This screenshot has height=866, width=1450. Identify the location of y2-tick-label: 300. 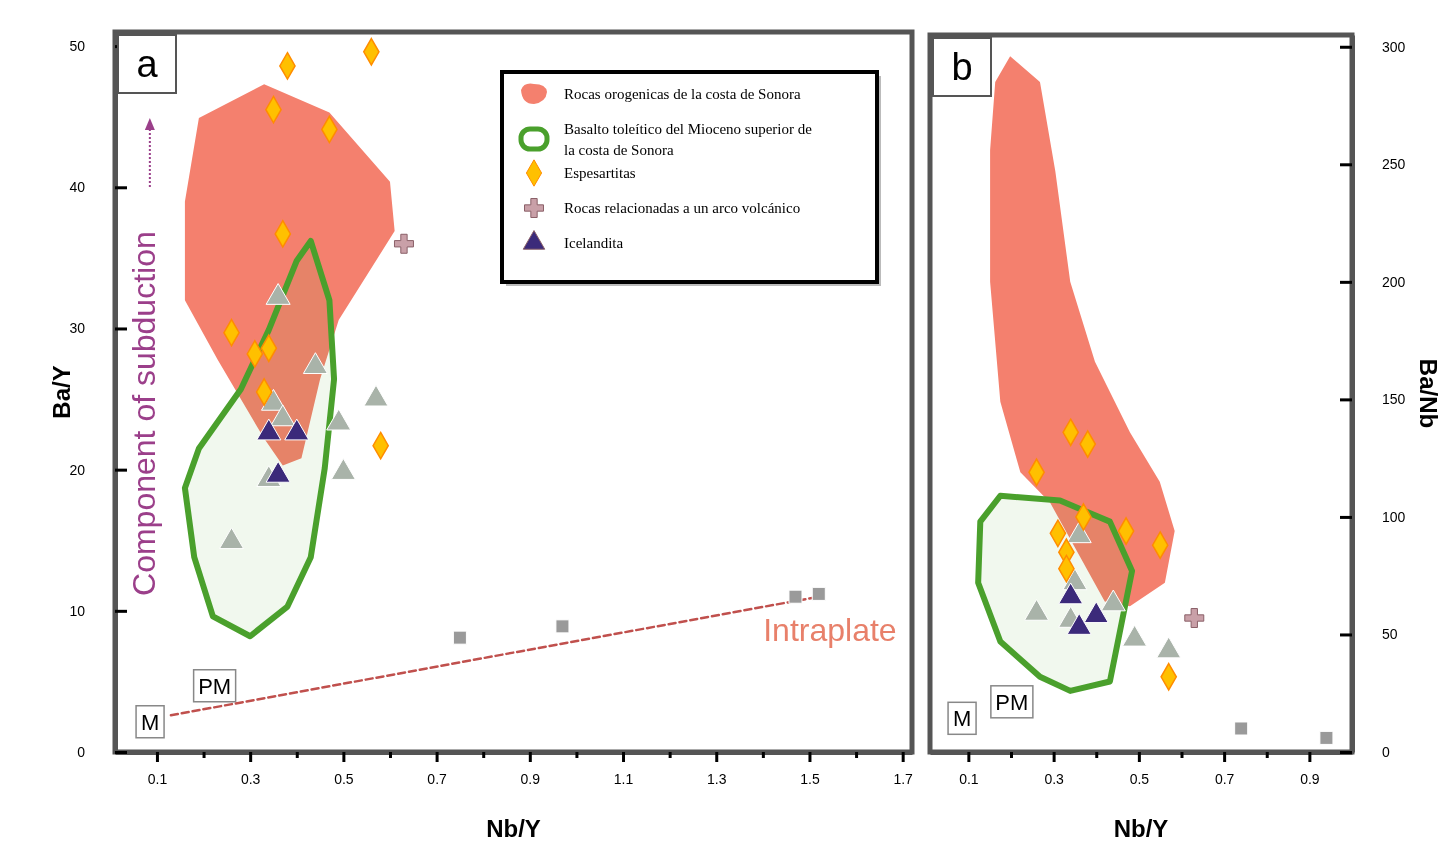
(1394, 46).